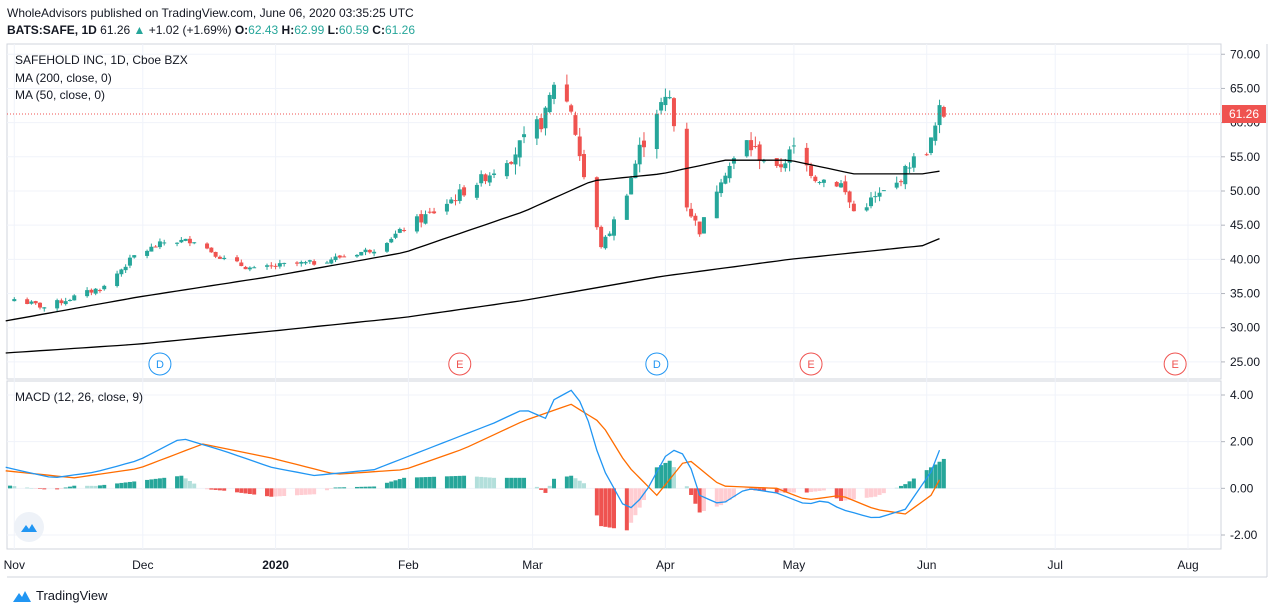  I want to click on tradingview-logo-icon, so click(22, 596).